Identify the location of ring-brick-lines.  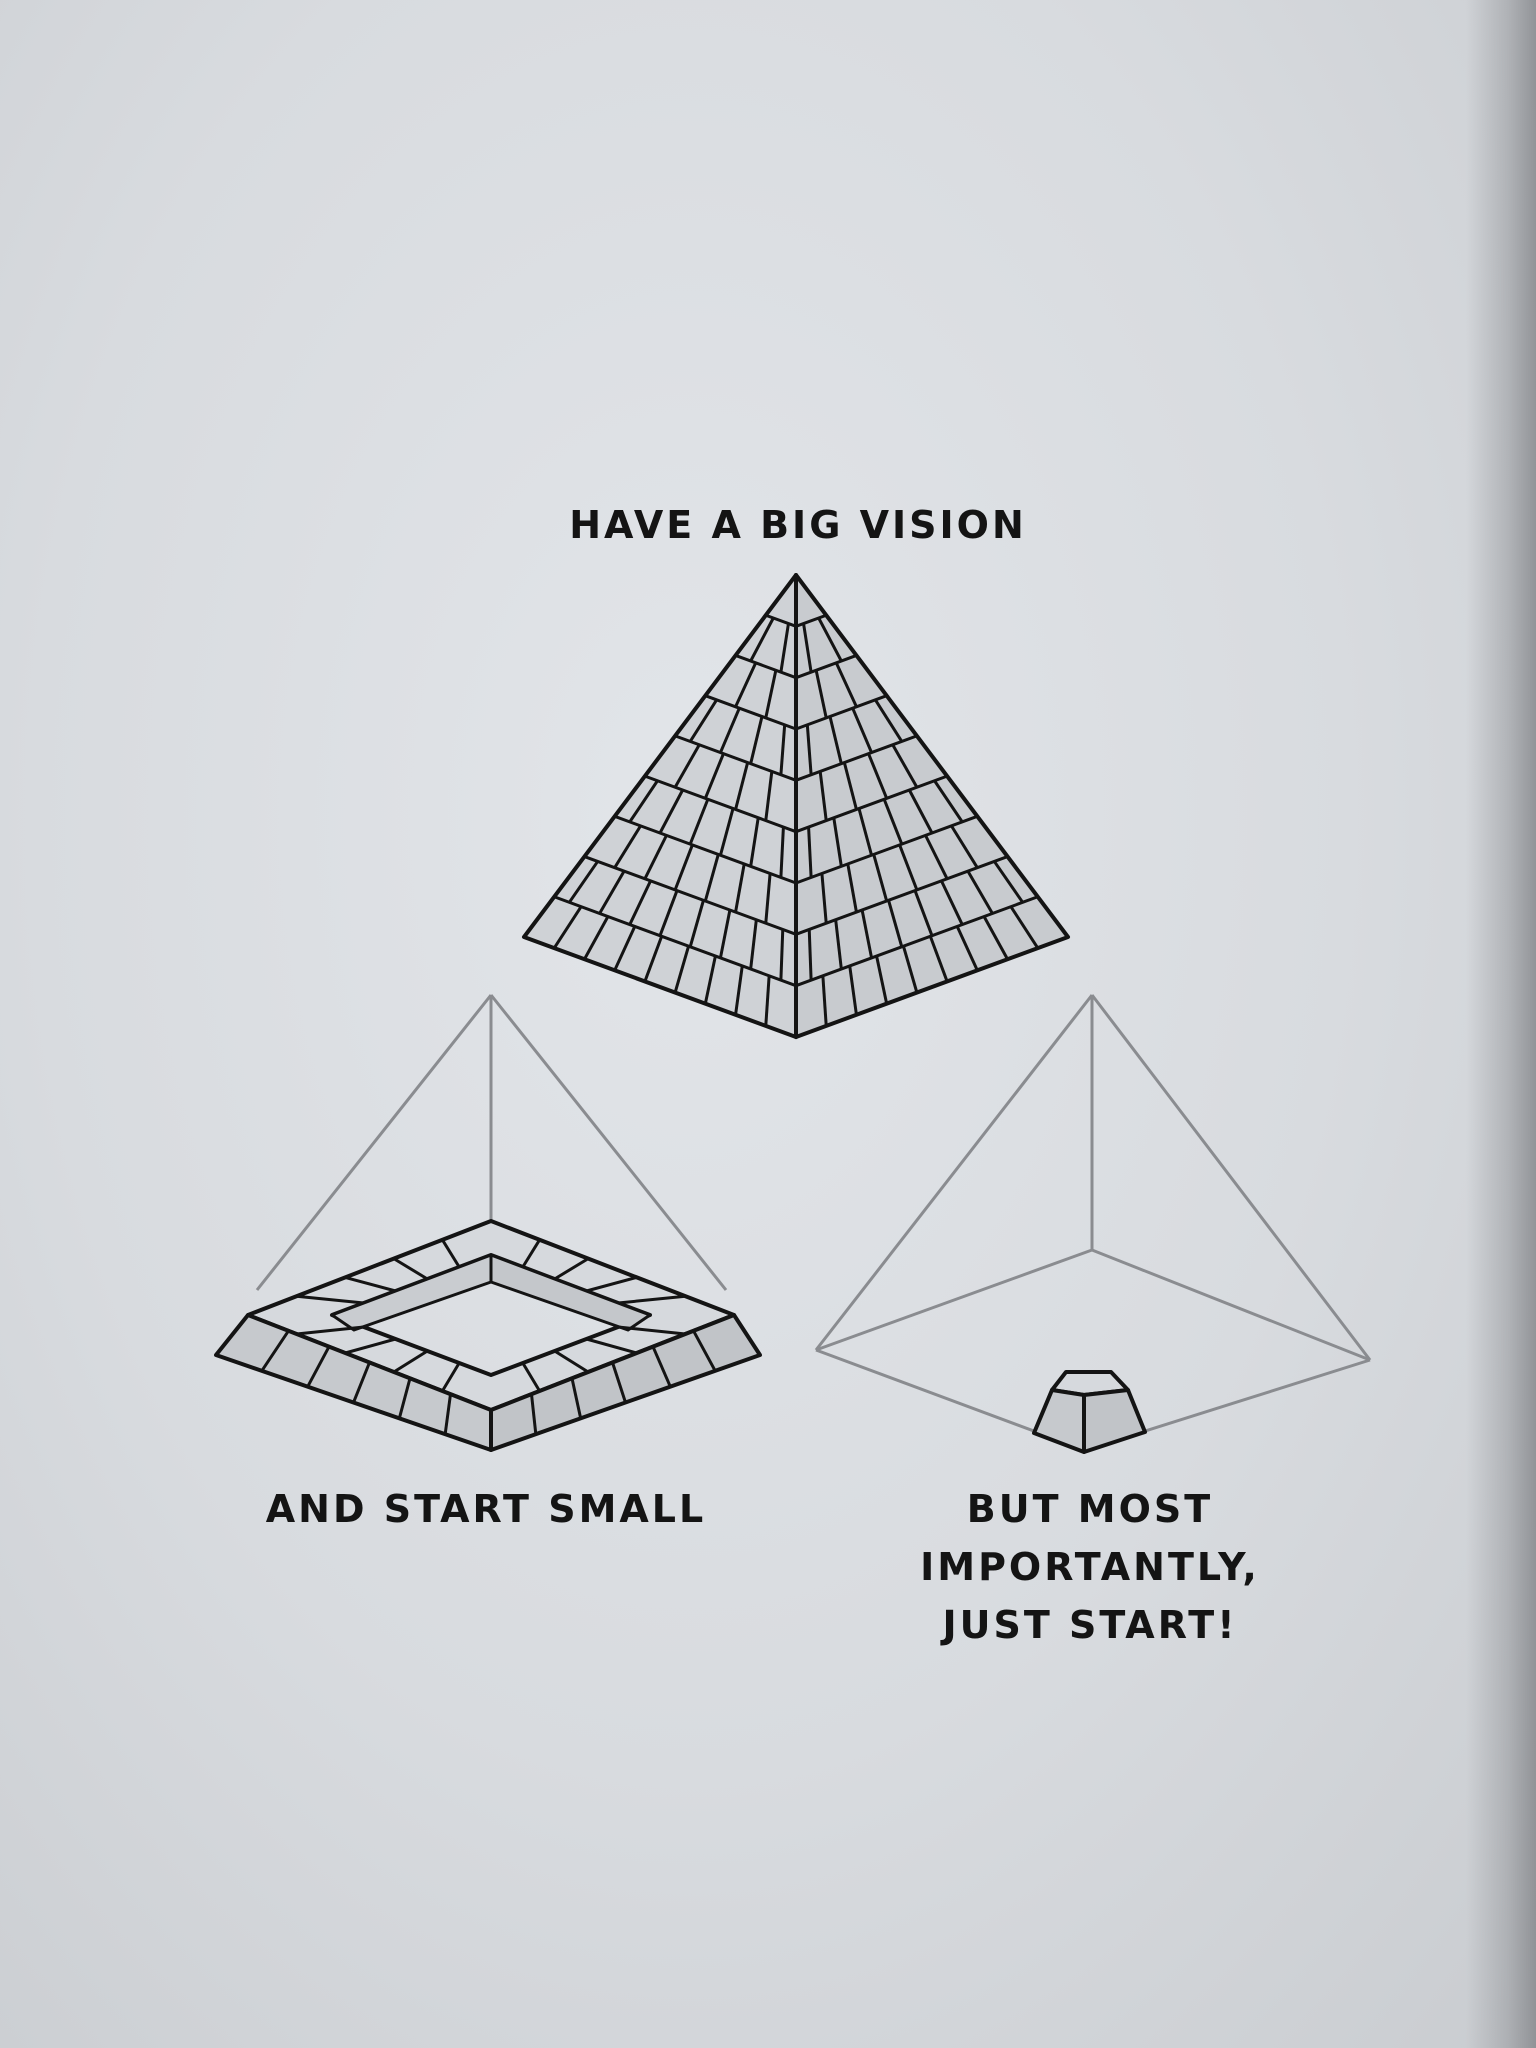
(488, 1337).